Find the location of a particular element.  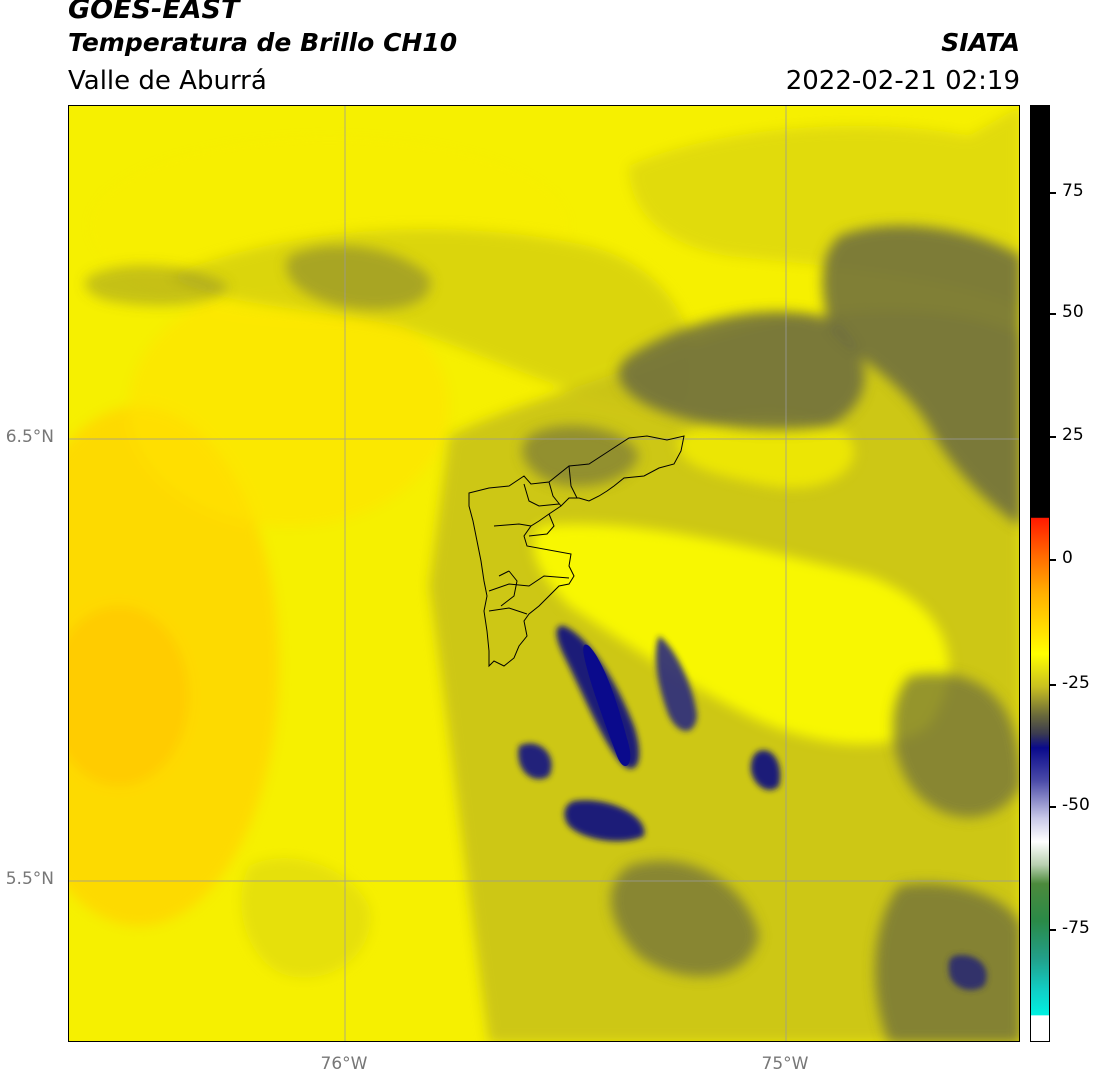

agency-label: SIATA is located at coordinates (980, 42).